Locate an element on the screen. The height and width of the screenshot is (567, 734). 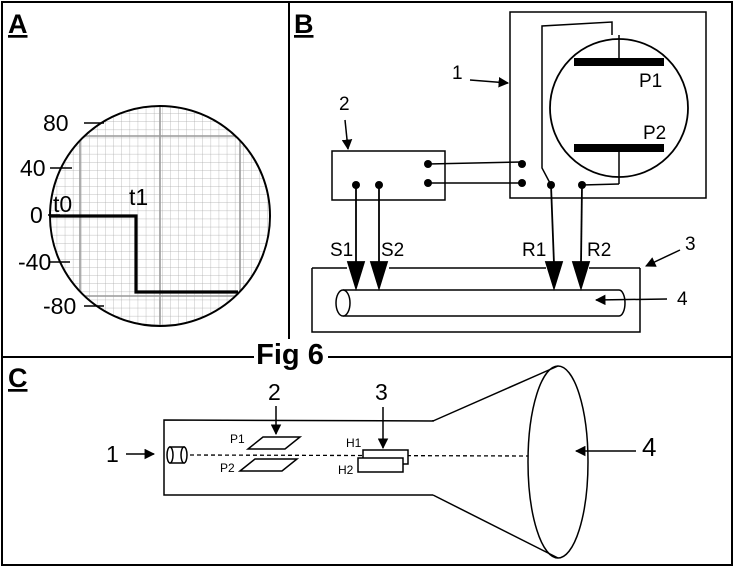
deflection-plate-p1 is located at coordinates (274, 443).